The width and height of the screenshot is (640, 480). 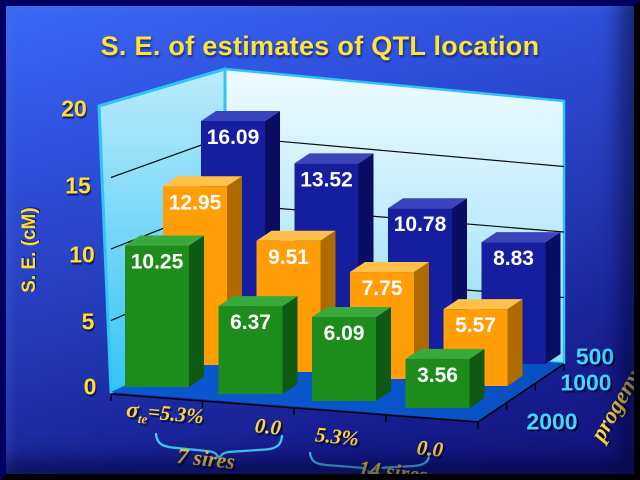 I want to click on bar-top-2000-c3, so click(x=445, y=353).